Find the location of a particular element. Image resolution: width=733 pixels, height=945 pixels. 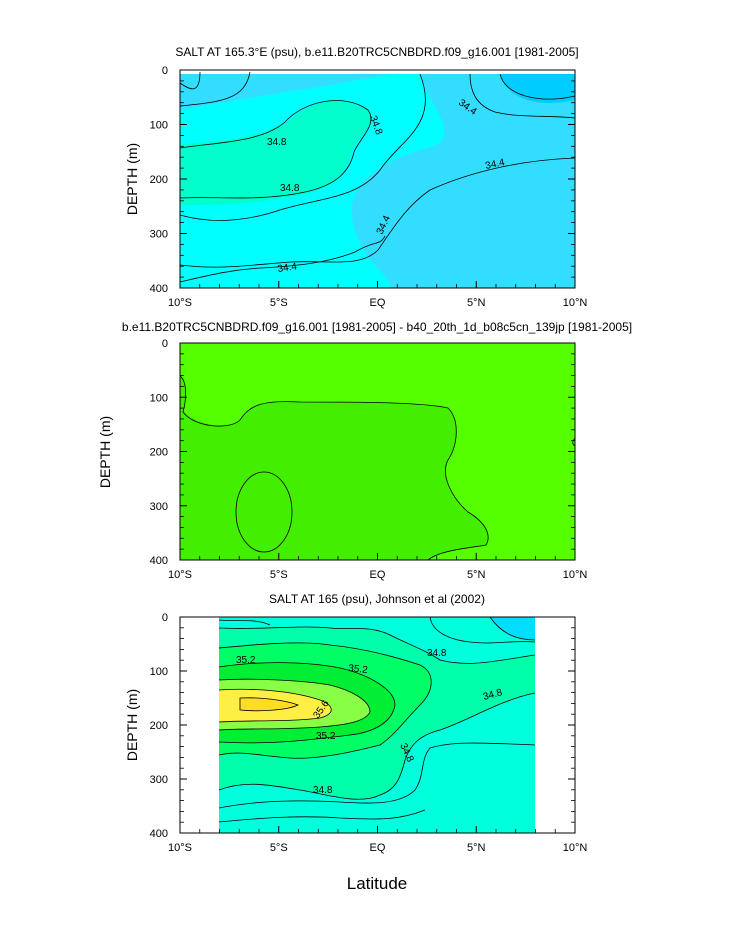

panel-3-contour-label-2: 35.2 is located at coordinates (358, 669).